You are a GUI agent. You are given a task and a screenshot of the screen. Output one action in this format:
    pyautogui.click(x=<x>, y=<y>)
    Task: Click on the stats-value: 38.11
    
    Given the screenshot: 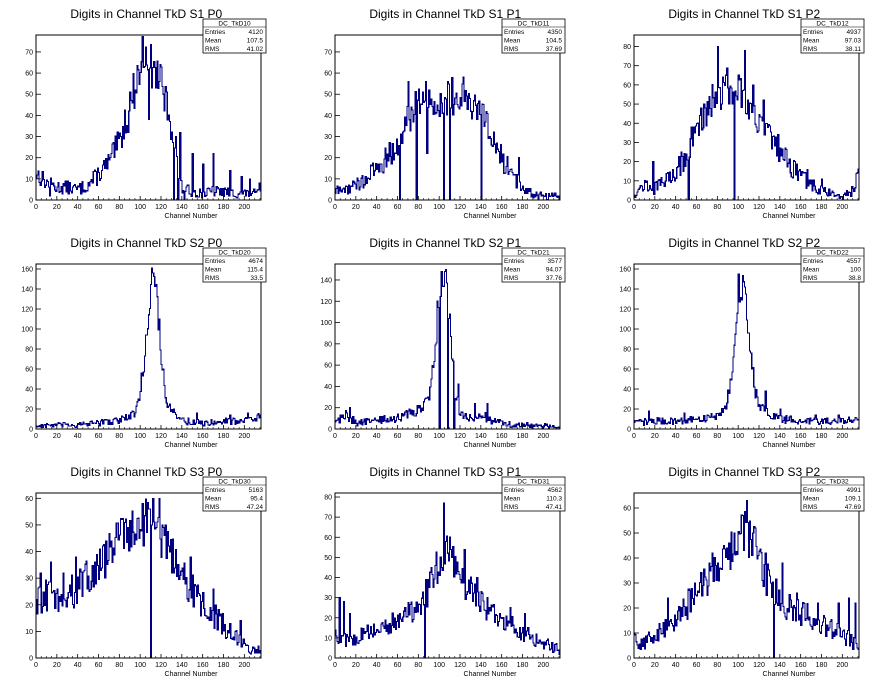 What is the action you would take?
    pyautogui.click(x=853, y=49)
    